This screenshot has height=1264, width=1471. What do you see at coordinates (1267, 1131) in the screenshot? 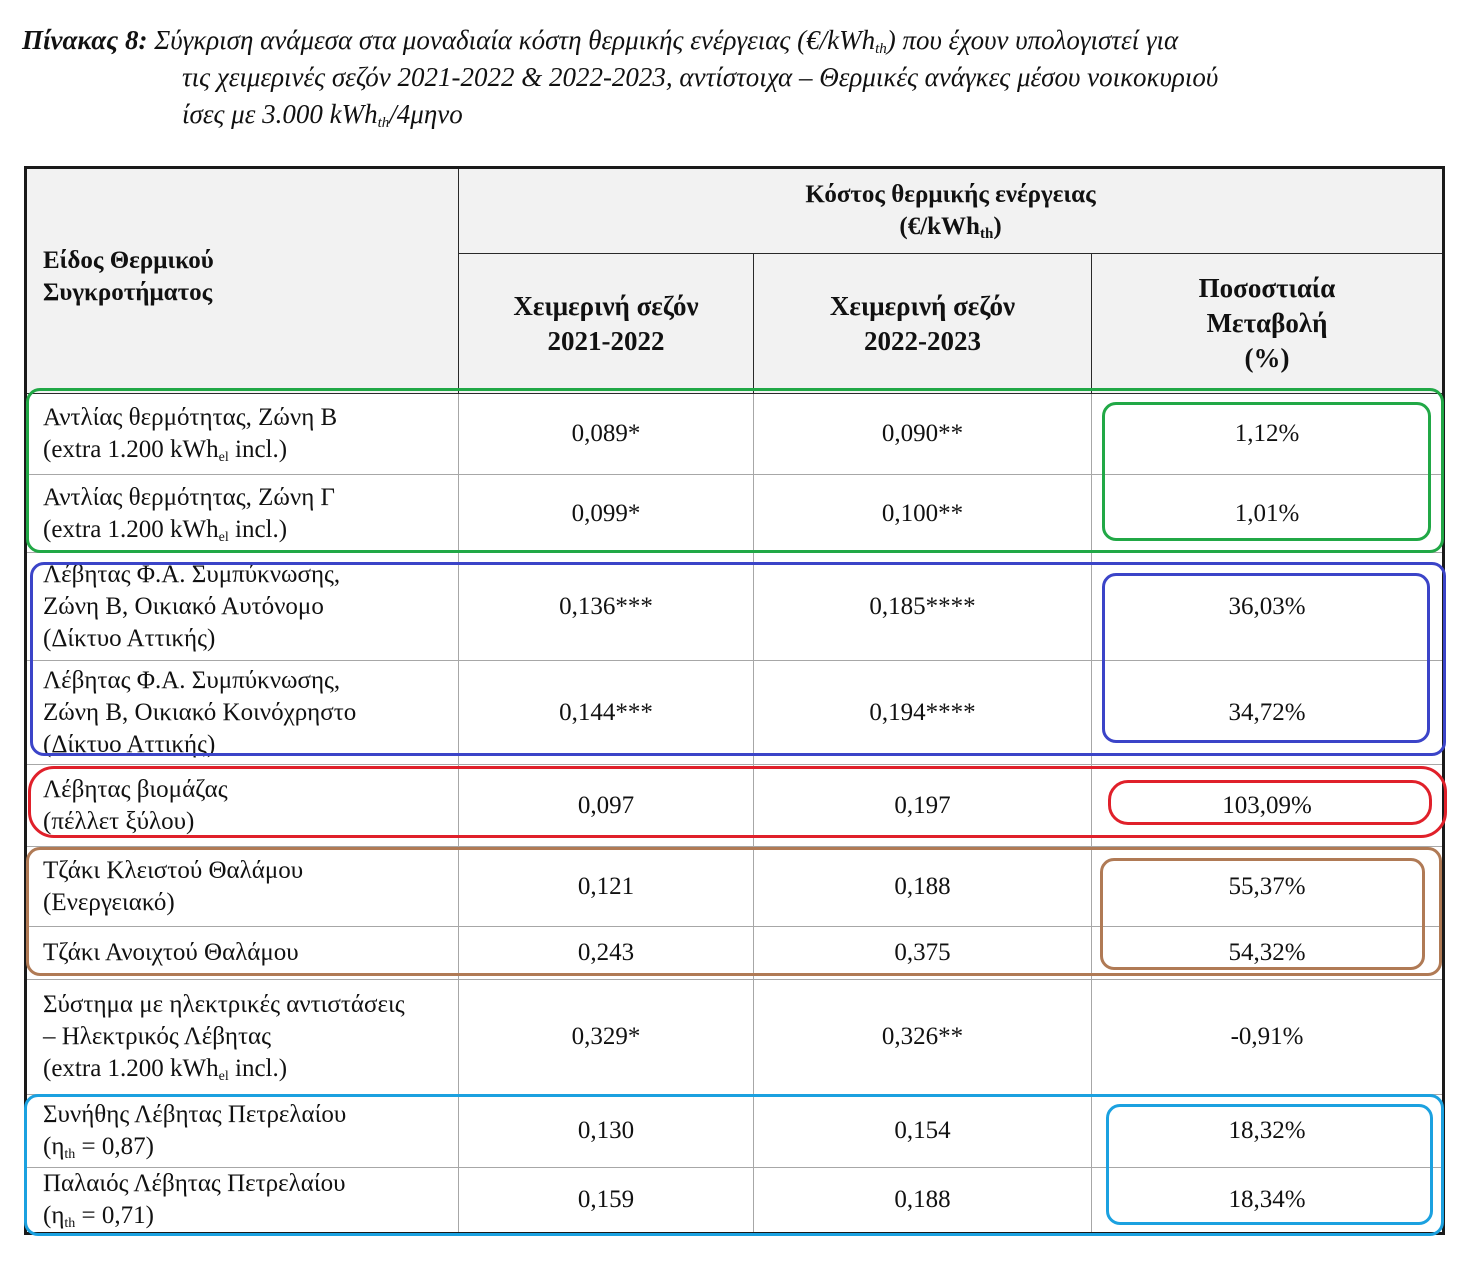
I see `percent-change: 18,32%` at bounding box center [1267, 1131].